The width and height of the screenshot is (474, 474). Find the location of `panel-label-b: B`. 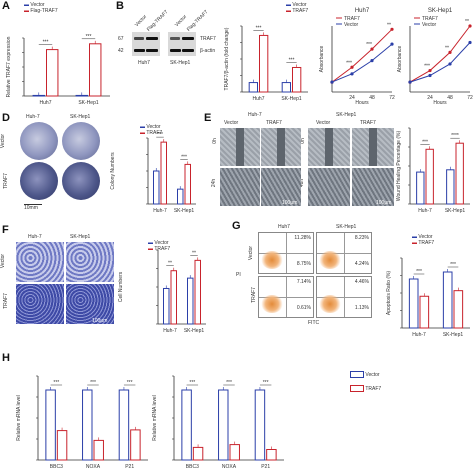

panel-label-b: B is located at coordinates (120, 6).